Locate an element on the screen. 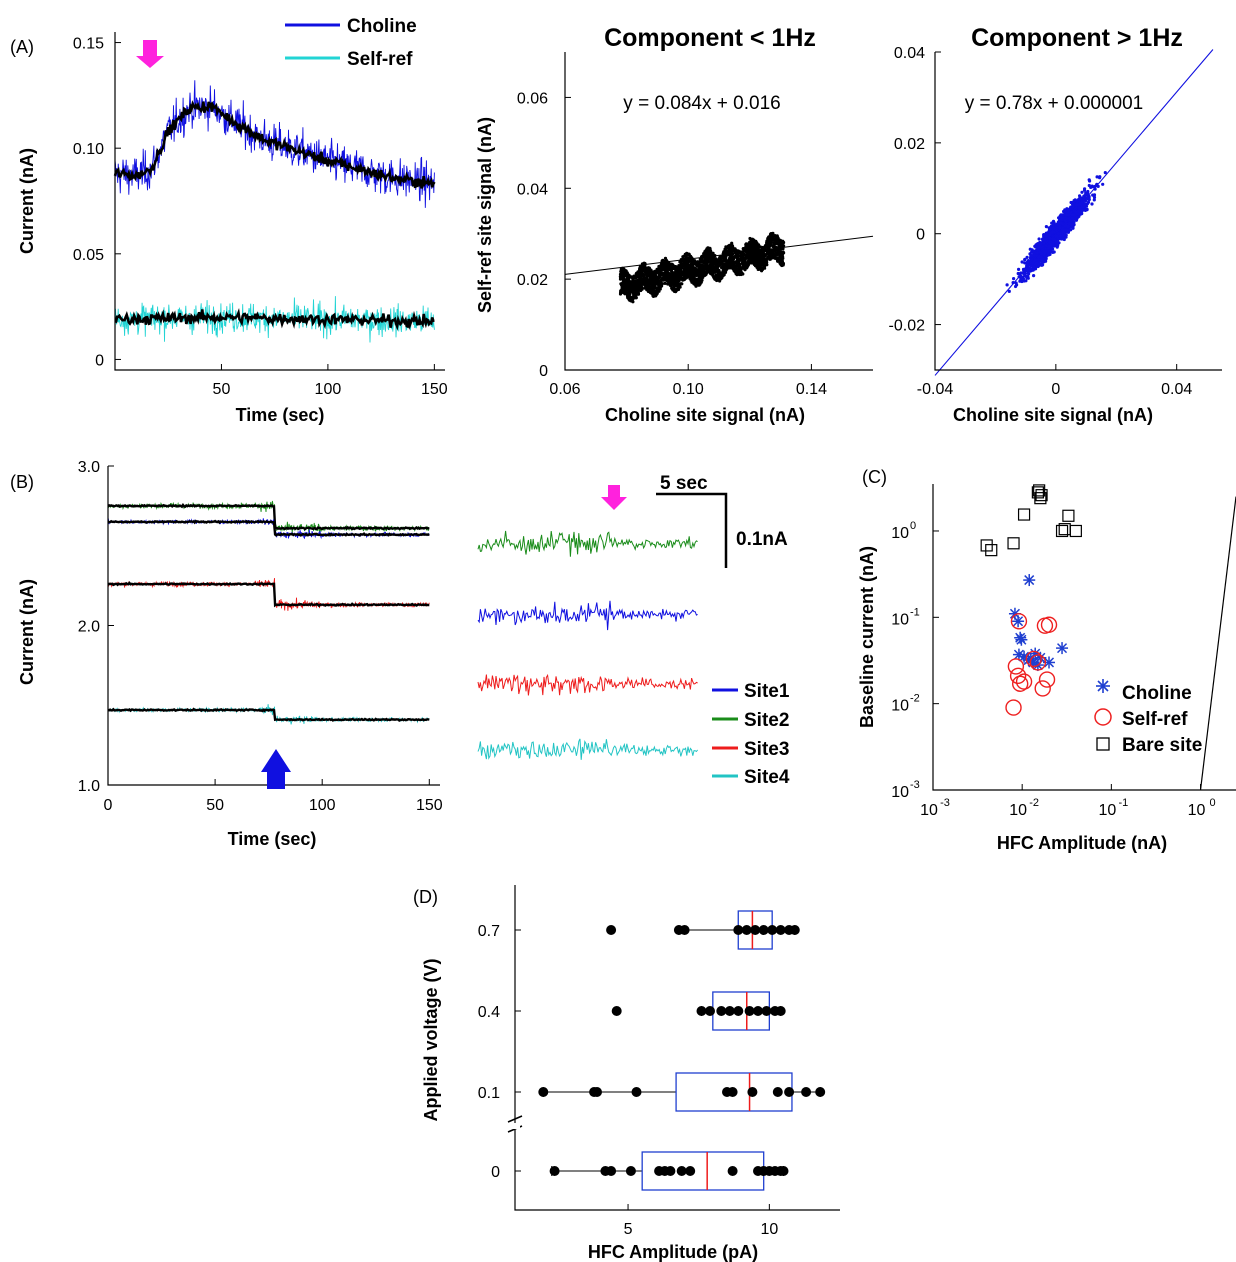  ticks-a1: 50 100 150 0 0.05 0.10 0.15 is located at coordinates (260, 217).